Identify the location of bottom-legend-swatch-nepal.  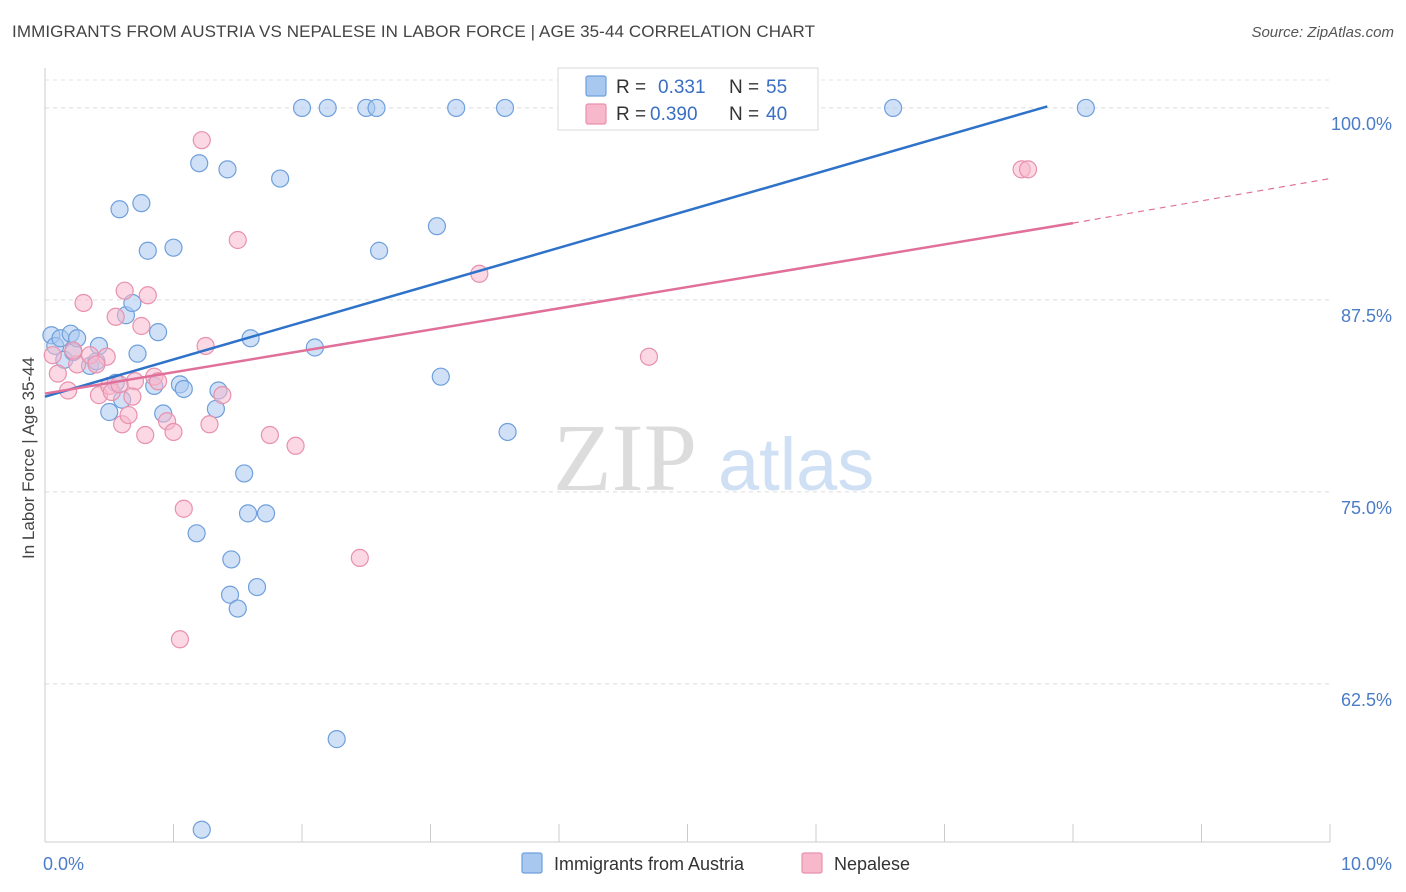
(812, 863).